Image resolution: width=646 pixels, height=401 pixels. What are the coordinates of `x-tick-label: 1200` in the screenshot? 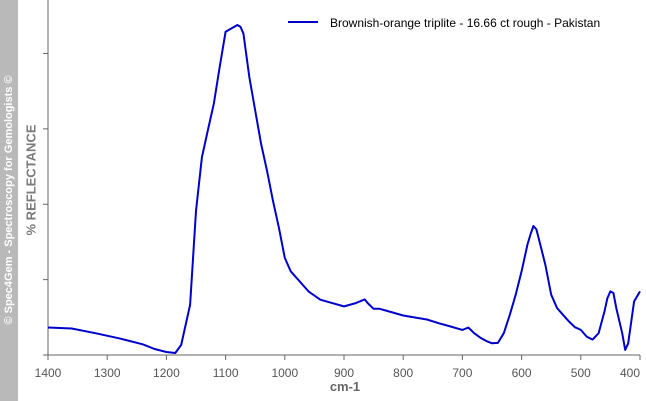 It's located at (166, 373).